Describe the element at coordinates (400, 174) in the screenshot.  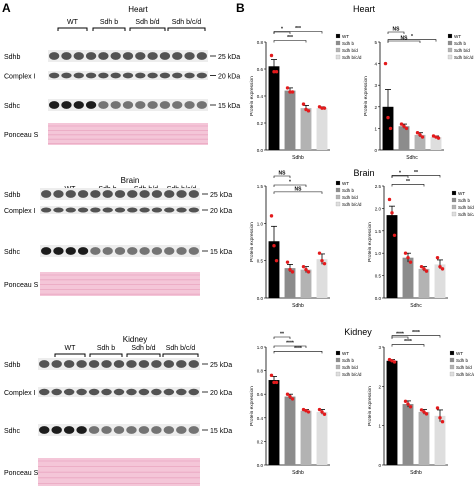
I see `significance-label: *` at that location.